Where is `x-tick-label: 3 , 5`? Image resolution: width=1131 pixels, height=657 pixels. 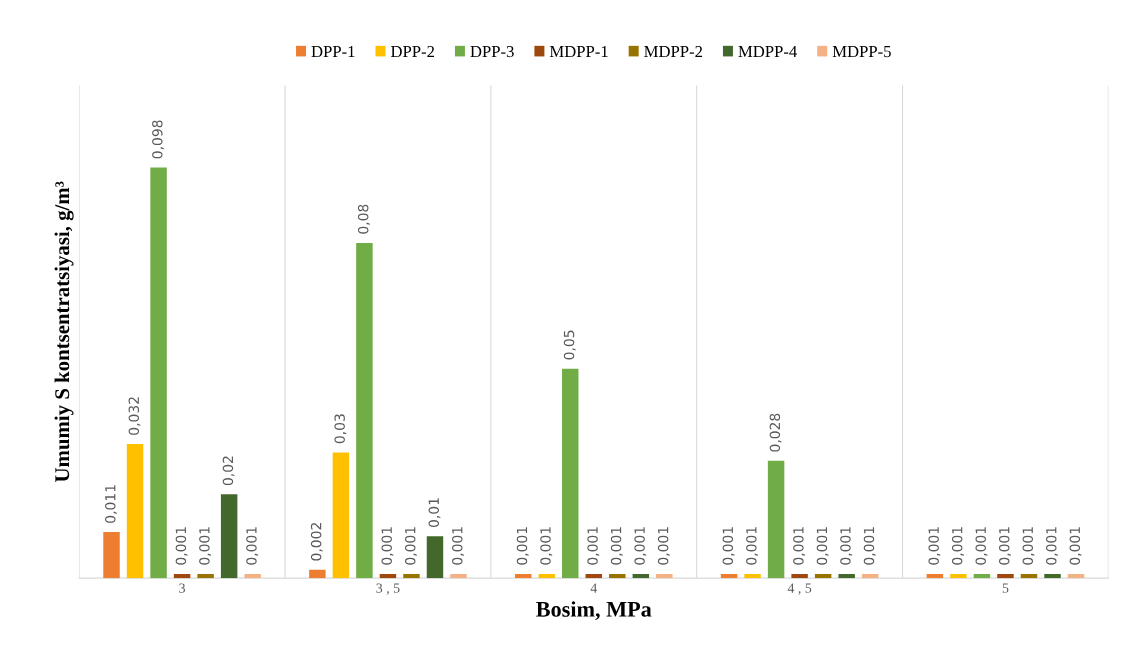 x-tick-label: 3 , 5 is located at coordinates (388, 589).